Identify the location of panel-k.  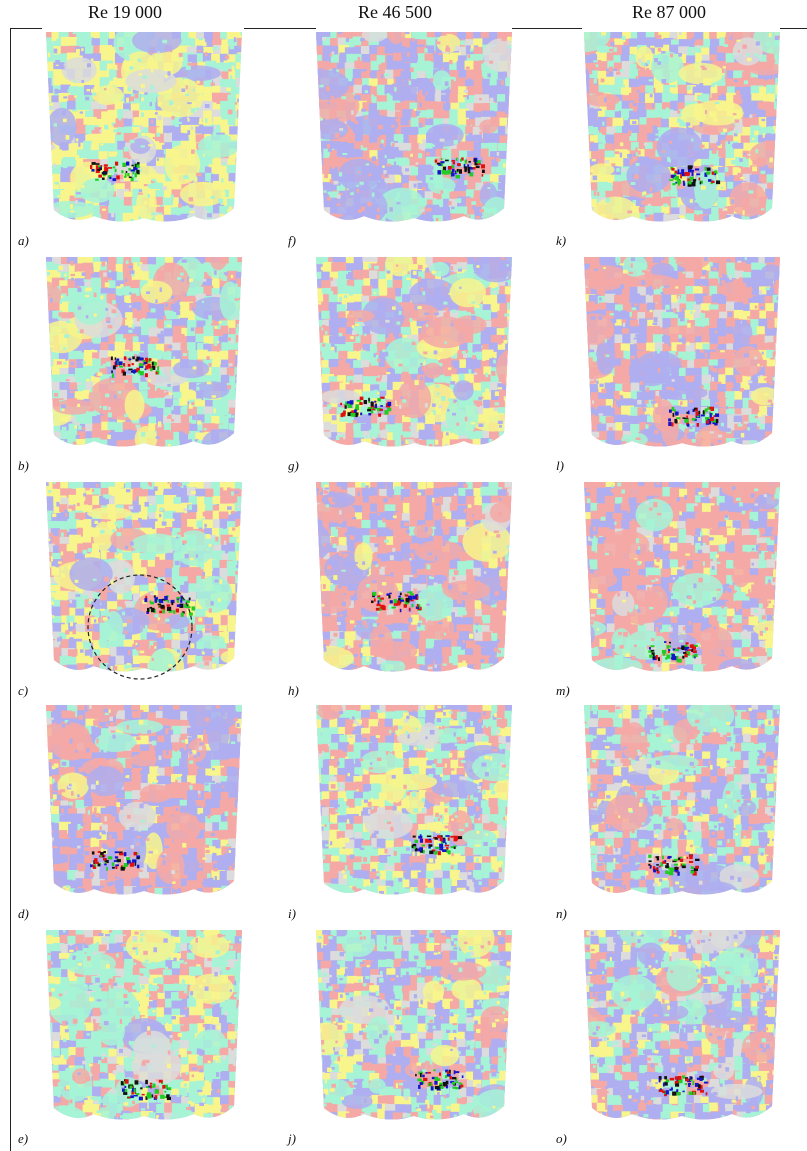
(682, 130).